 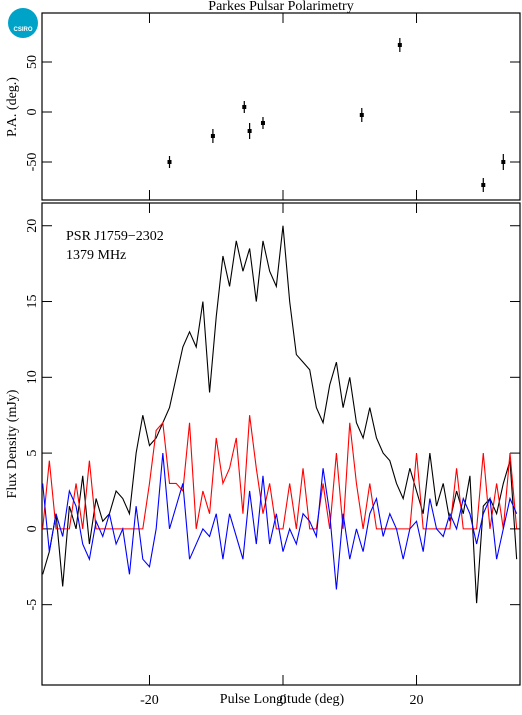 I want to click on x-tick-label: 0, so click(x=283, y=700).